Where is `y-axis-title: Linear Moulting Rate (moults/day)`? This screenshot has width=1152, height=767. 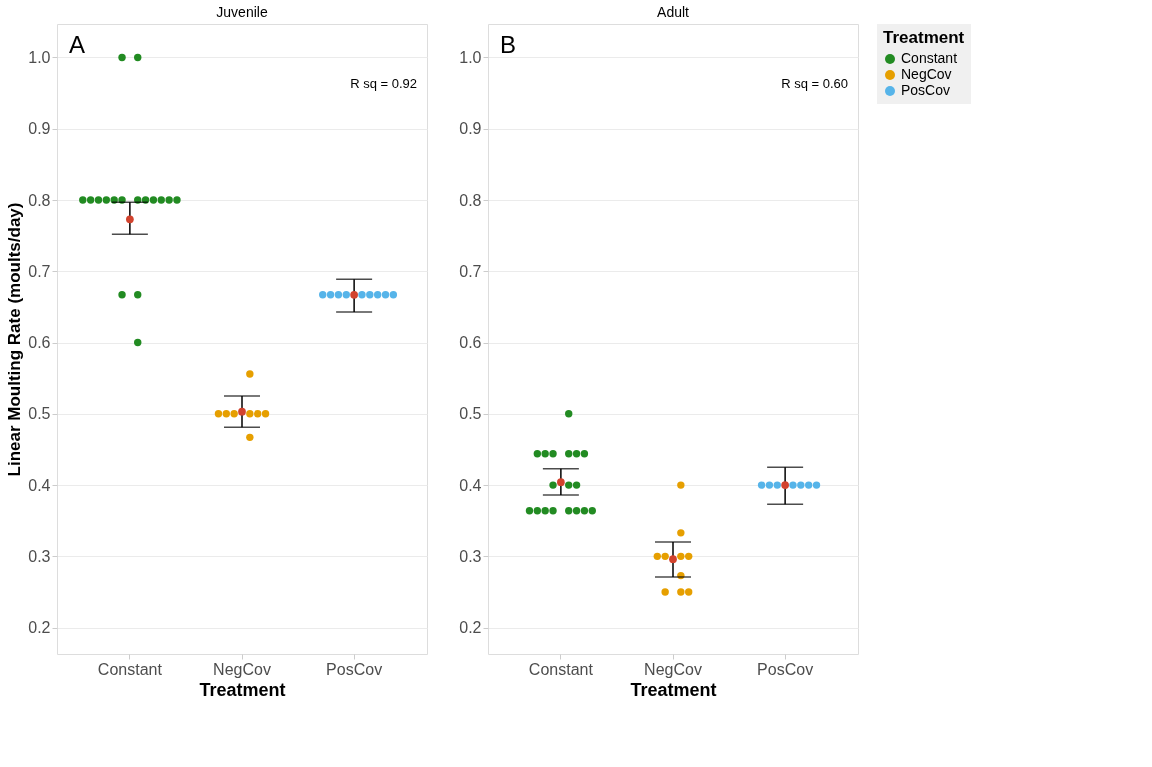 y-axis-title: Linear Moulting Rate (moults/day) is located at coordinates (15, 339).